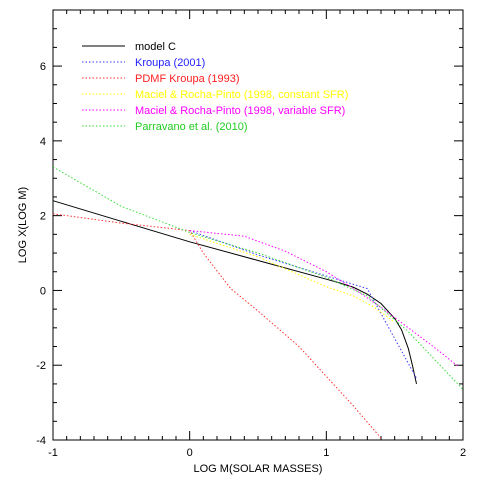 The width and height of the screenshot is (491, 491). I want to click on x-tick-label: 2, so click(463, 453).